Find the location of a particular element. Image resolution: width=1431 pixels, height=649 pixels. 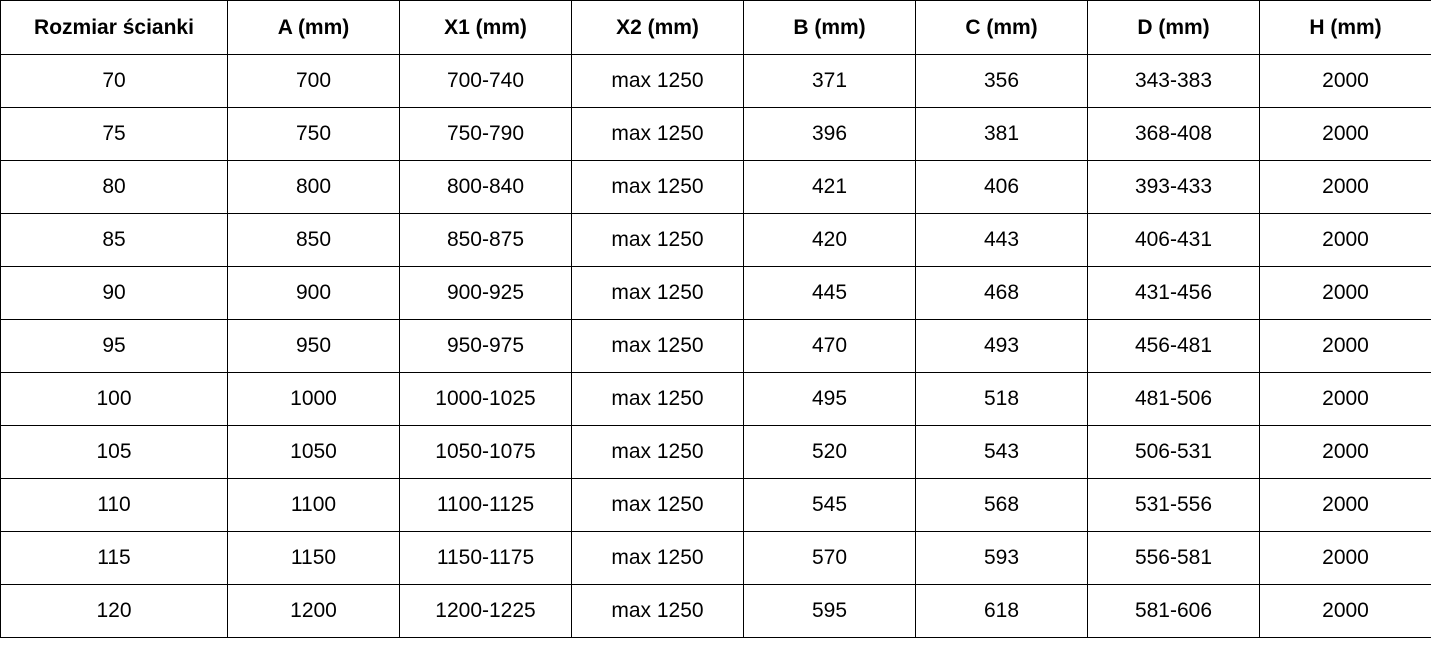

table-cell: 700-740 is located at coordinates (485, 81).